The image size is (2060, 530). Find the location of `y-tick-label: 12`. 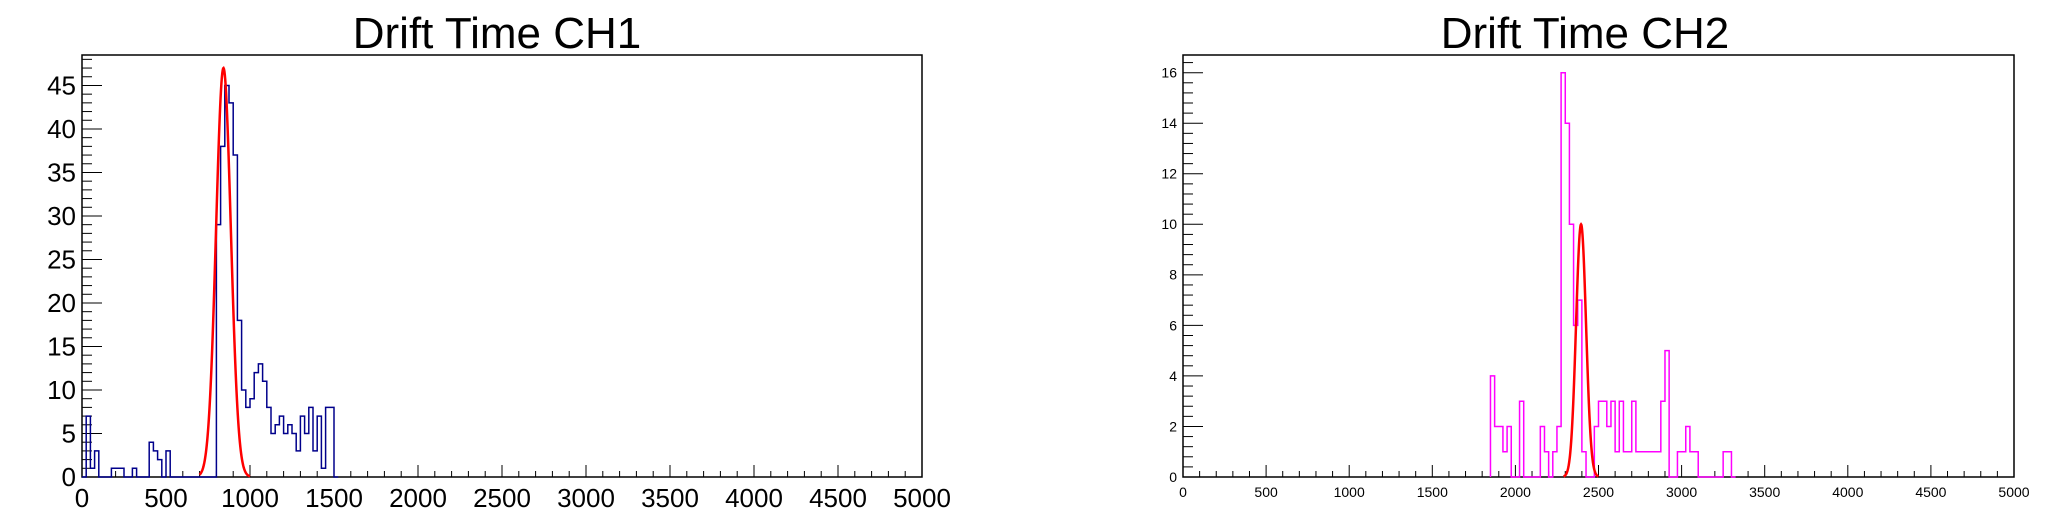

y-tick-label: 12 is located at coordinates (1169, 174).